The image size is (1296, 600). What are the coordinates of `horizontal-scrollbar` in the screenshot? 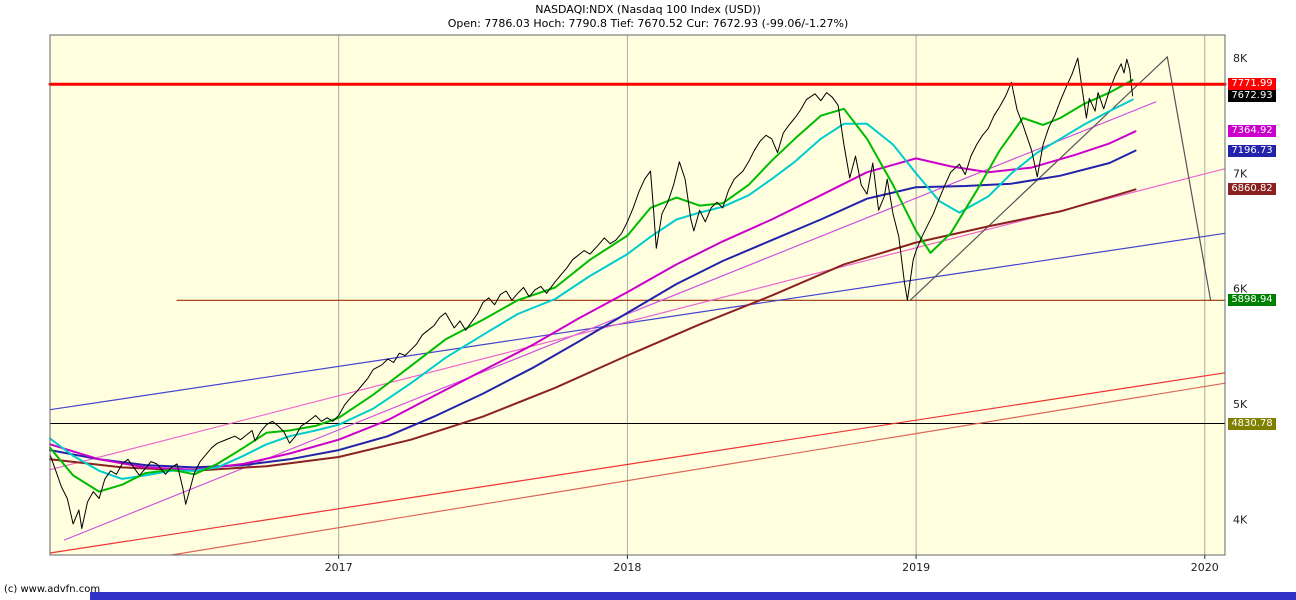 It's located at (693, 596).